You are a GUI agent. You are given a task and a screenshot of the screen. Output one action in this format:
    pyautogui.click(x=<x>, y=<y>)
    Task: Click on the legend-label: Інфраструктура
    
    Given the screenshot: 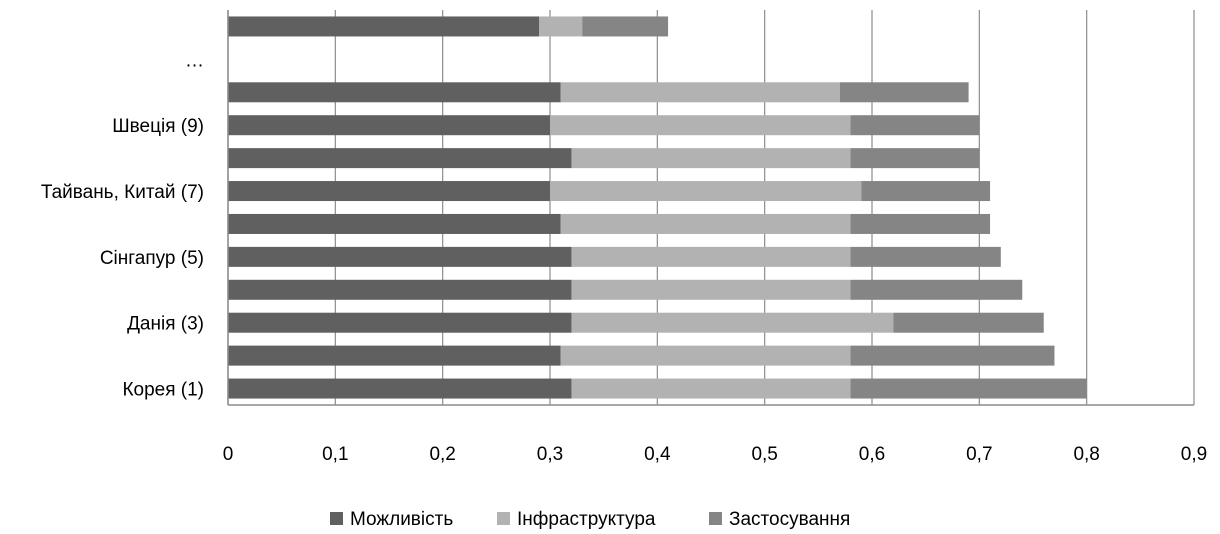 What is the action you would take?
    pyautogui.click(x=586, y=519)
    